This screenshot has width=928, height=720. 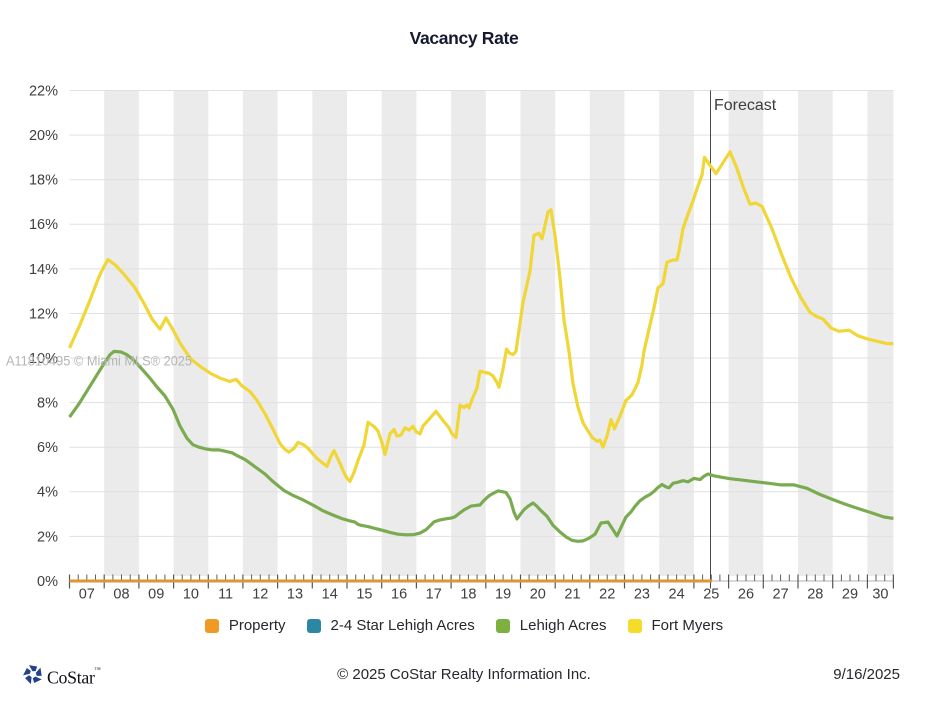 What do you see at coordinates (43, 314) in the screenshot?
I see `svg-text: 12%` at bounding box center [43, 314].